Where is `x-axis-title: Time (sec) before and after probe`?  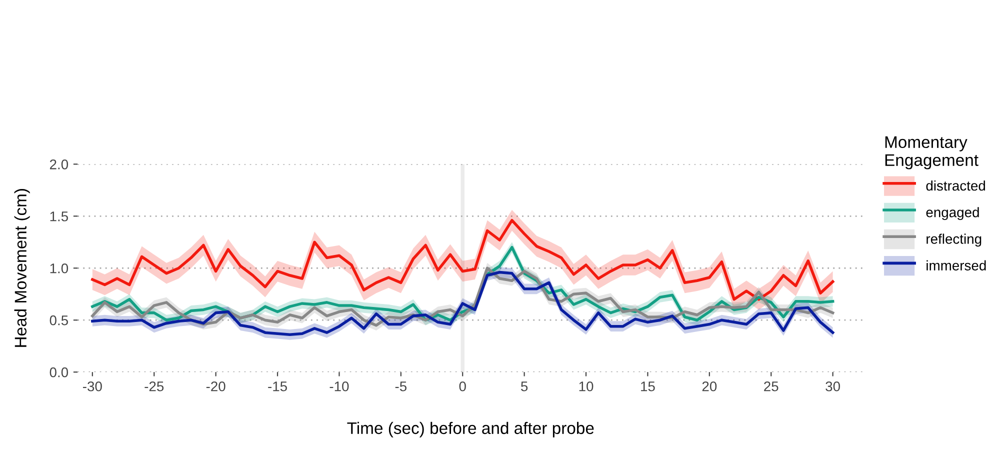 x-axis-title: Time (sec) before and after probe is located at coordinates (470, 430).